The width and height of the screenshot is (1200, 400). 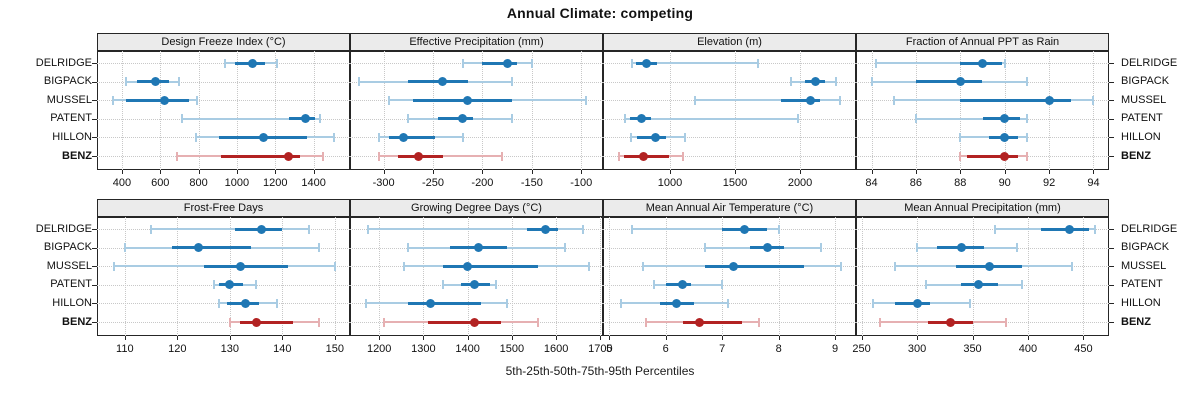 I want to click on axis-tick-label: 1600, so click(x=556, y=349).